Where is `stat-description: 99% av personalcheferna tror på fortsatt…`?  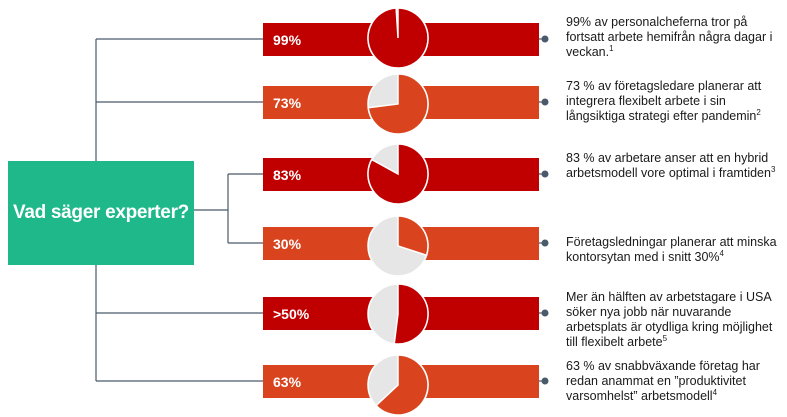 stat-description: 99% av personalcheferna tror på fortsatt… is located at coordinates (676, 37).